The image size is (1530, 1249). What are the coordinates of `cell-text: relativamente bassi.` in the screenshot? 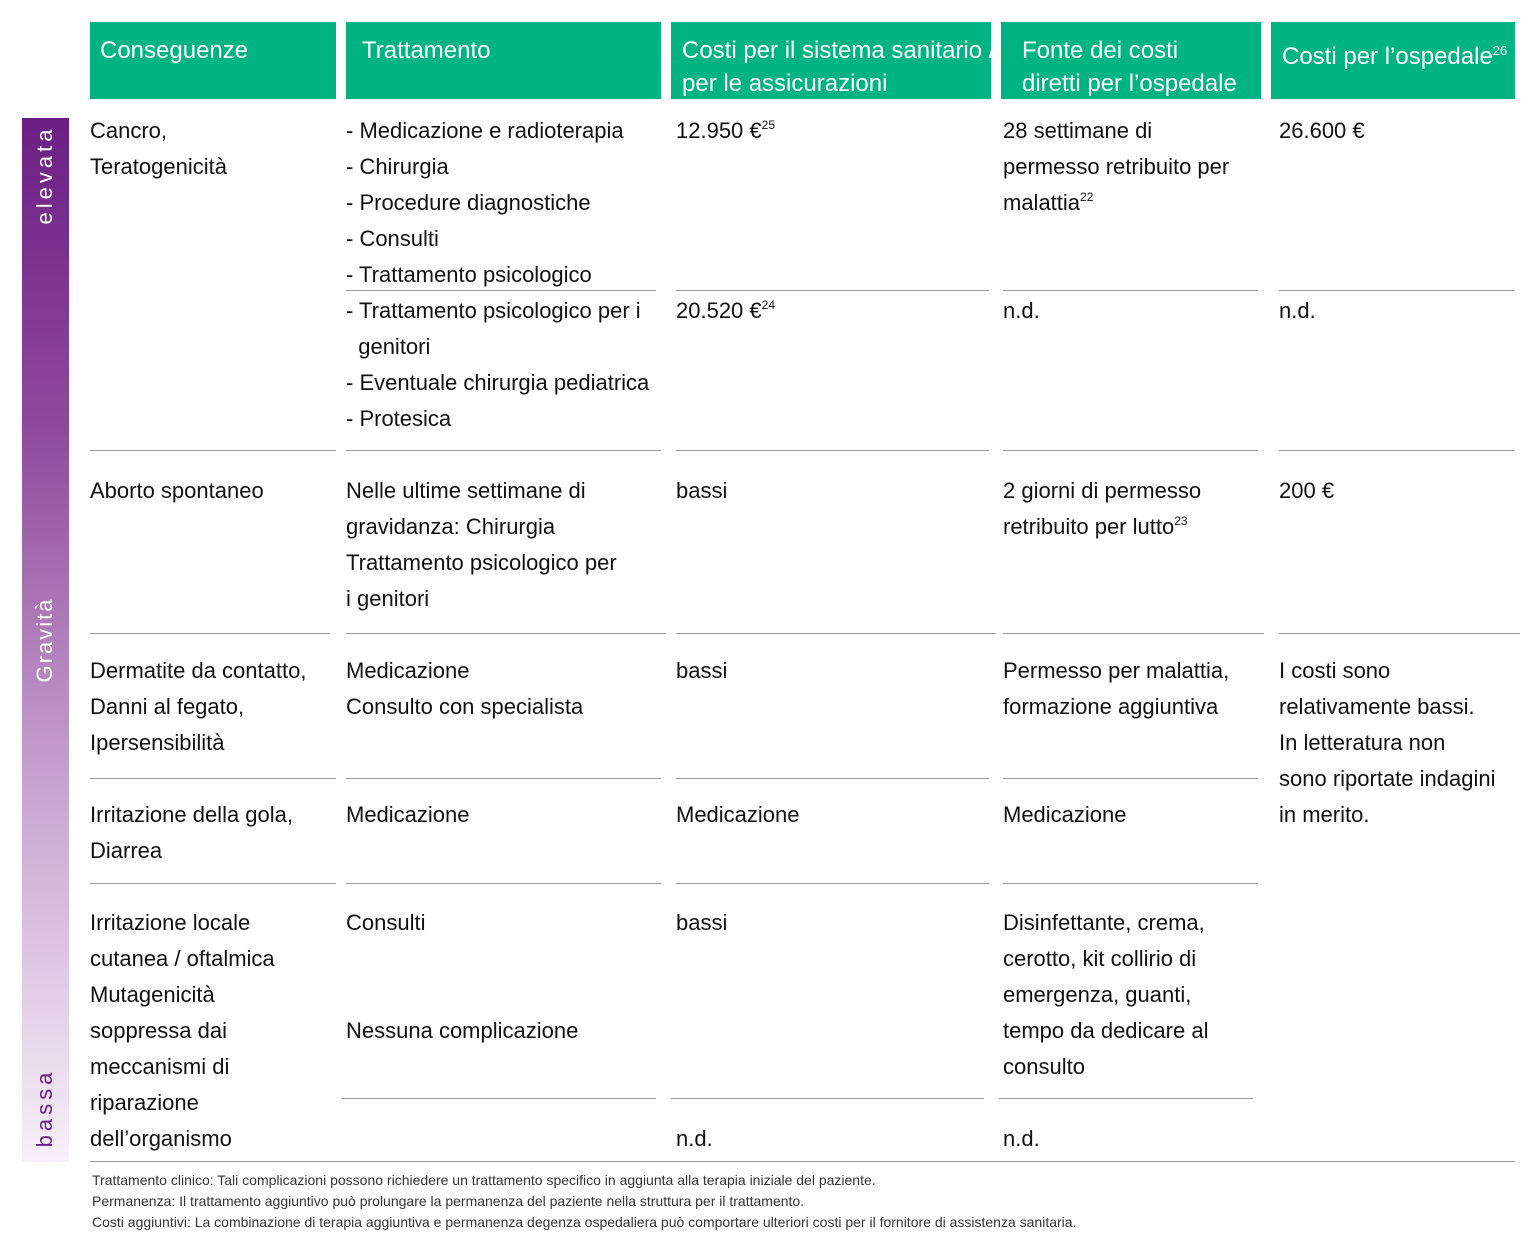 It's located at (1377, 706).